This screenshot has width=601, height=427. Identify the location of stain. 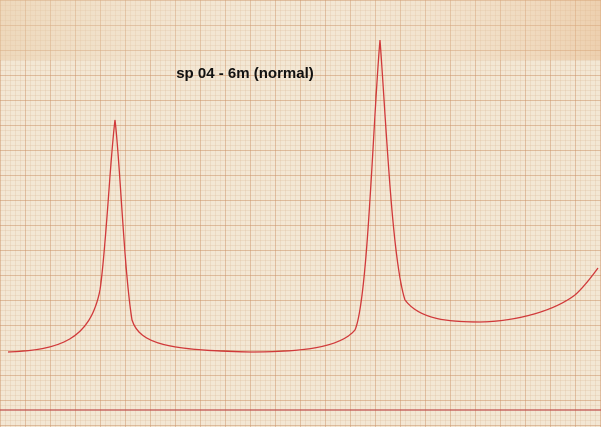
(300, 30).